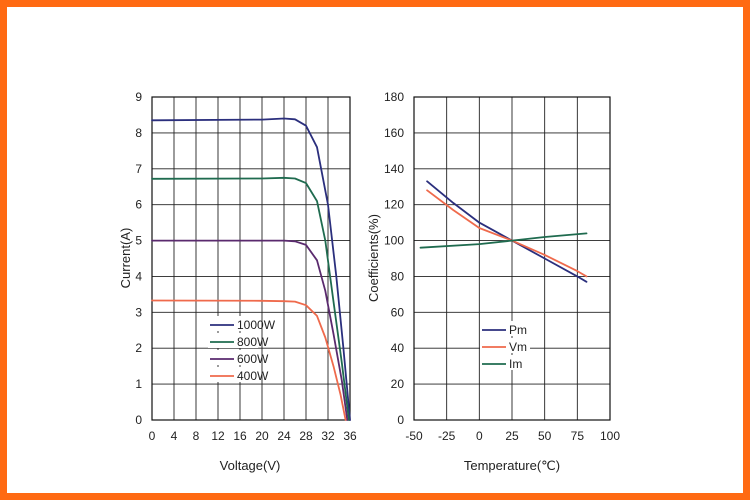 The image size is (750, 500). Describe the element at coordinates (253, 359) in the screenshot. I see `legend-entry-label: 600W` at that location.